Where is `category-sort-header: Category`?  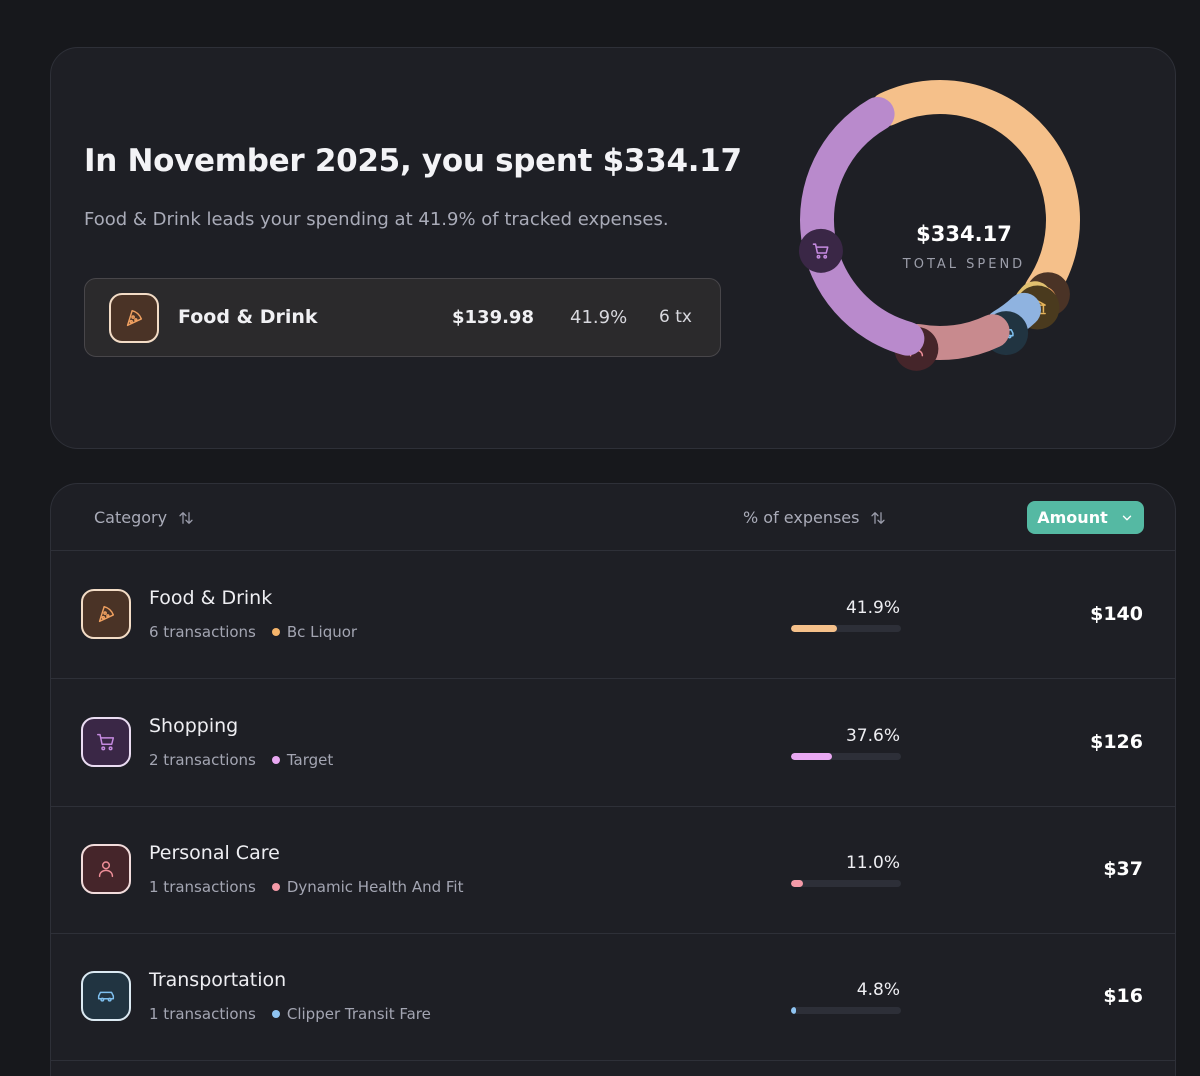
category-sort-header: Category is located at coordinates (144, 517).